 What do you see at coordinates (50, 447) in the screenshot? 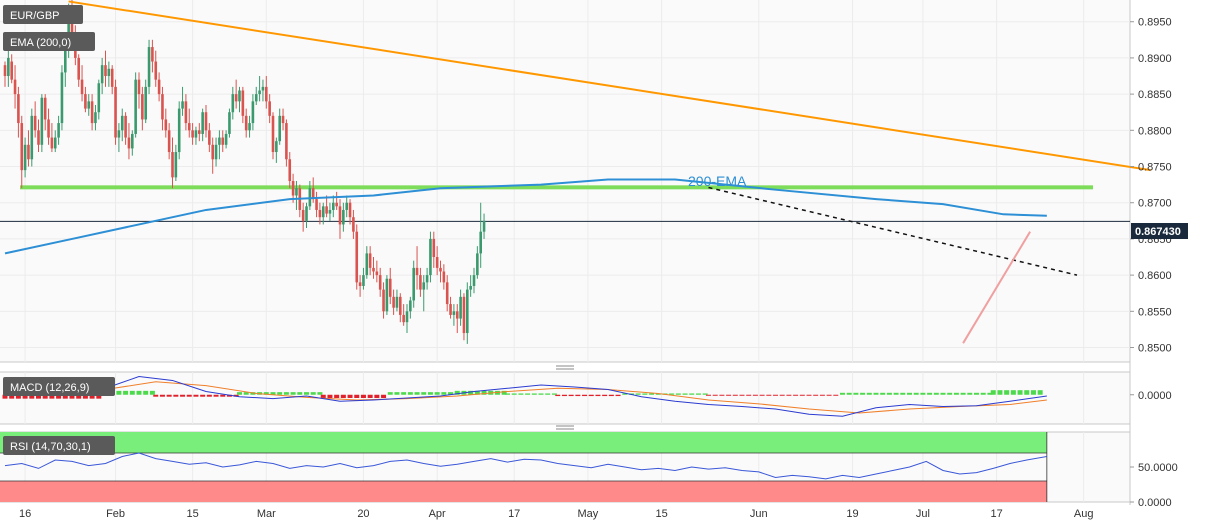
I see `rsi-legend-label: RSI (14,70,30,1)` at bounding box center [50, 447].